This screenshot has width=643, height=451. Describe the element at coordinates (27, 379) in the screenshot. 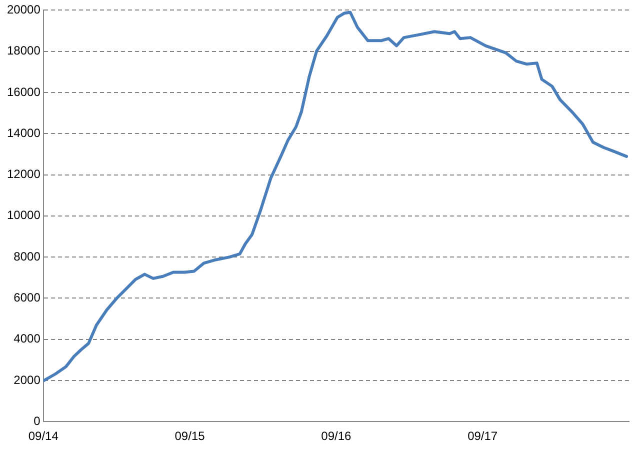

I see `y-tick-label: 2000` at that location.